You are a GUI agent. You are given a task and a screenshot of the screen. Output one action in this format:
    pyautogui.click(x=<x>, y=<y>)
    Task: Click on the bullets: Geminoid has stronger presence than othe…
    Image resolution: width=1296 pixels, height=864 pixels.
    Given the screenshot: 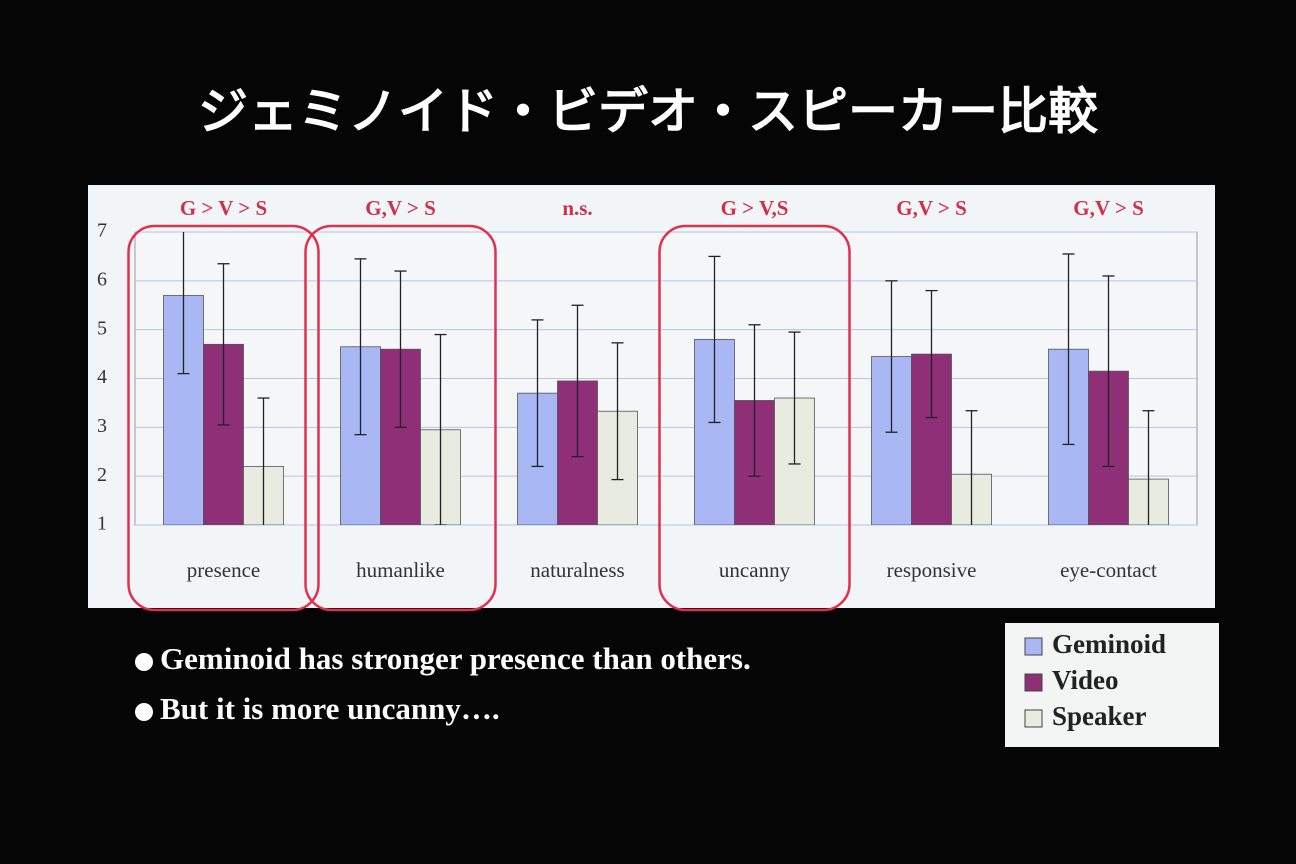 What is the action you would take?
    pyautogui.click(x=443, y=683)
    